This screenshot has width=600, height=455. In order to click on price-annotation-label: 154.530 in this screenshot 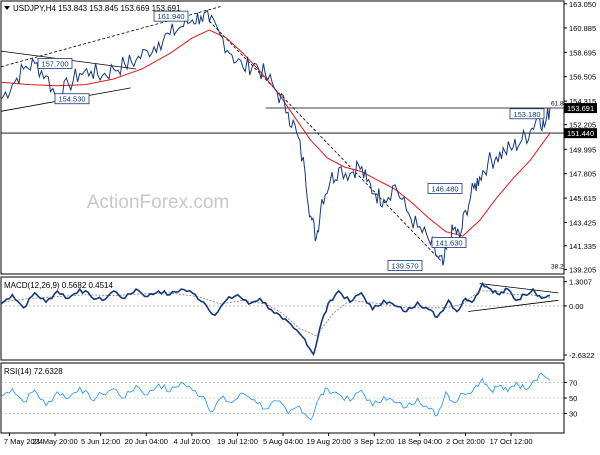, I will do `click(71, 99)`.